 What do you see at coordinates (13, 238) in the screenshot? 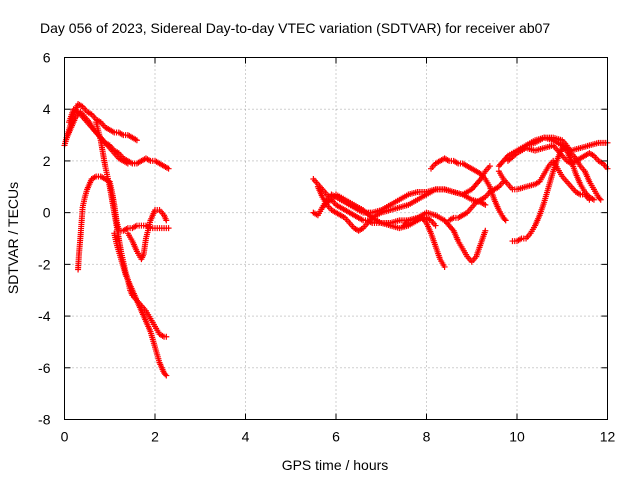
I see `y-axis-label: SDTVAR / TECUs` at bounding box center [13, 238].